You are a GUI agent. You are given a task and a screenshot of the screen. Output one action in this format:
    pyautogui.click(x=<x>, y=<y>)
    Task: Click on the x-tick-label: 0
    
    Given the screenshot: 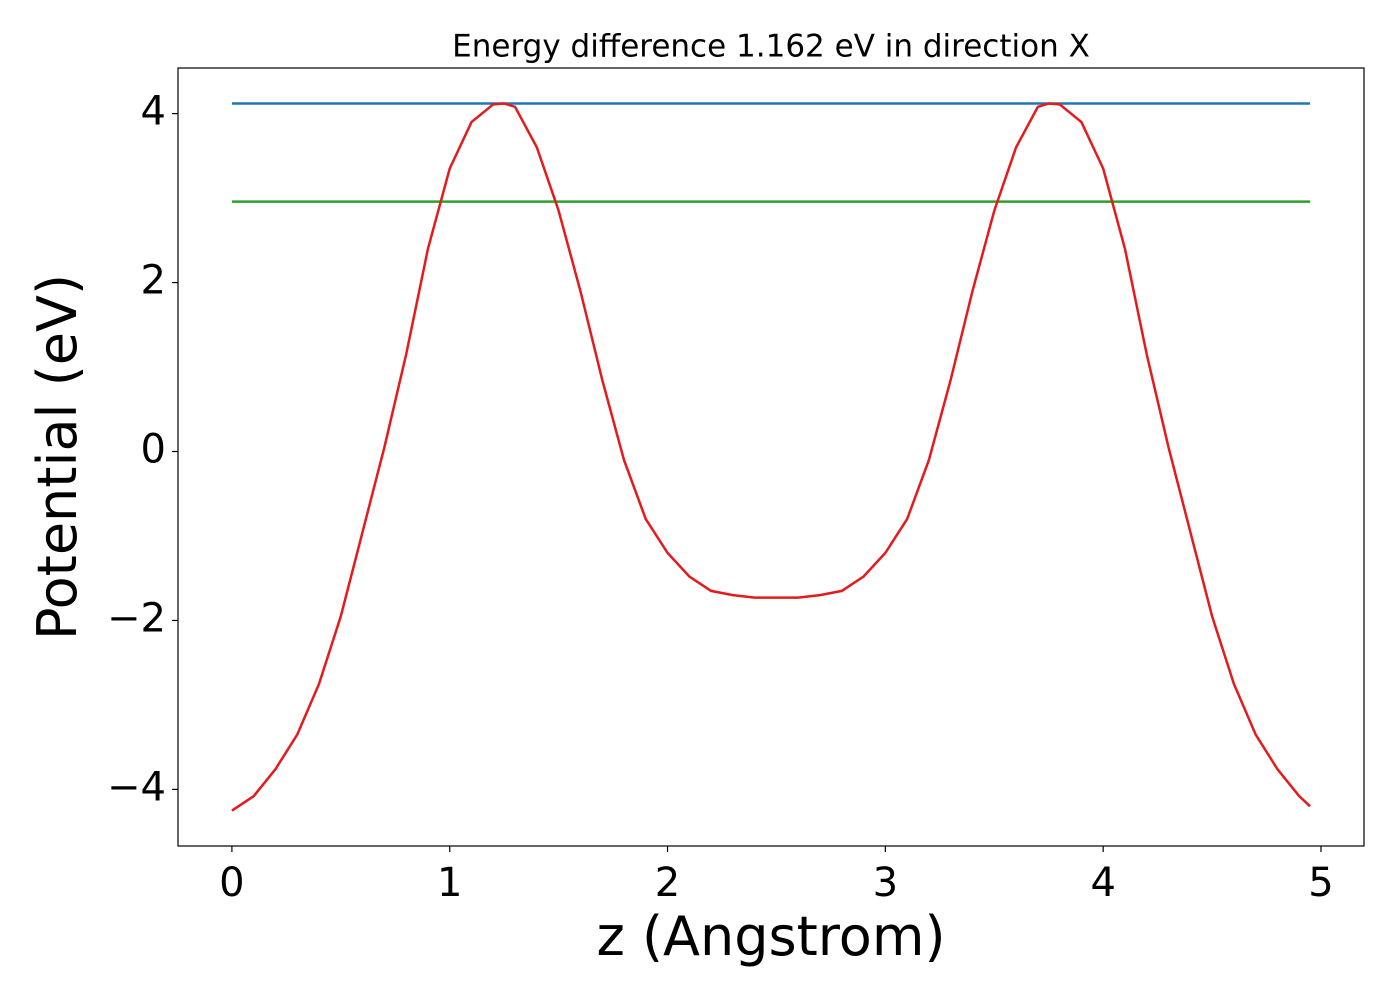 What is the action you would take?
    pyautogui.click(x=231, y=883)
    